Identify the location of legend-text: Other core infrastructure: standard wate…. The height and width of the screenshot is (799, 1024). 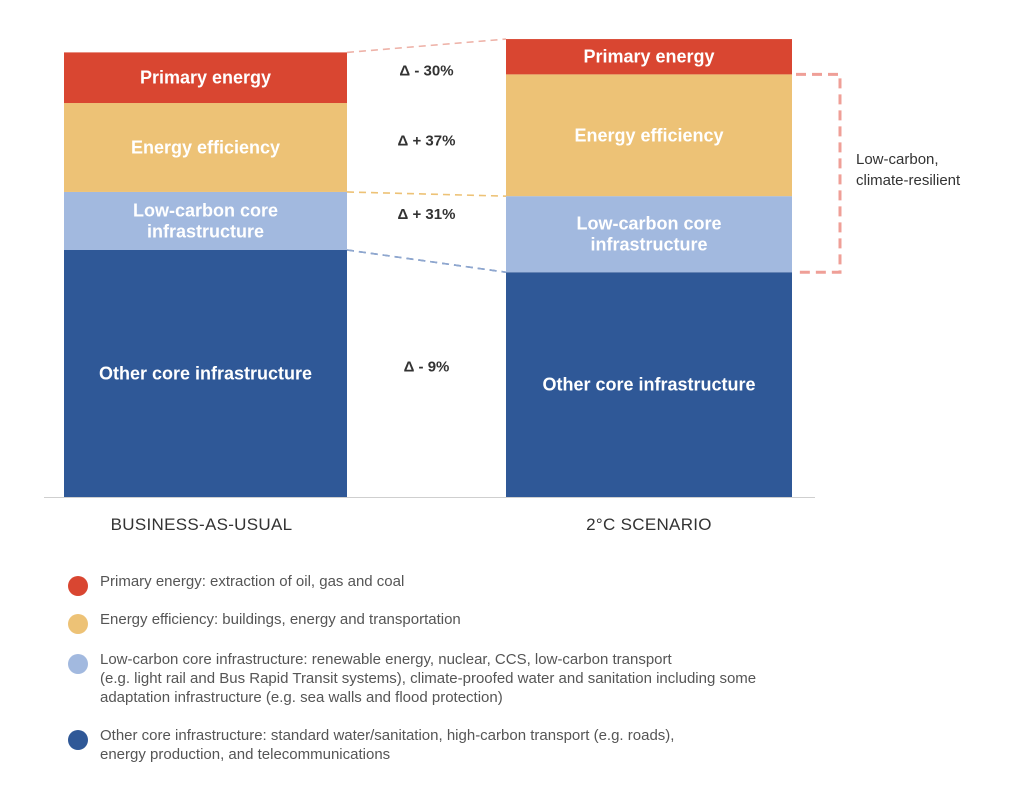
(387, 745).